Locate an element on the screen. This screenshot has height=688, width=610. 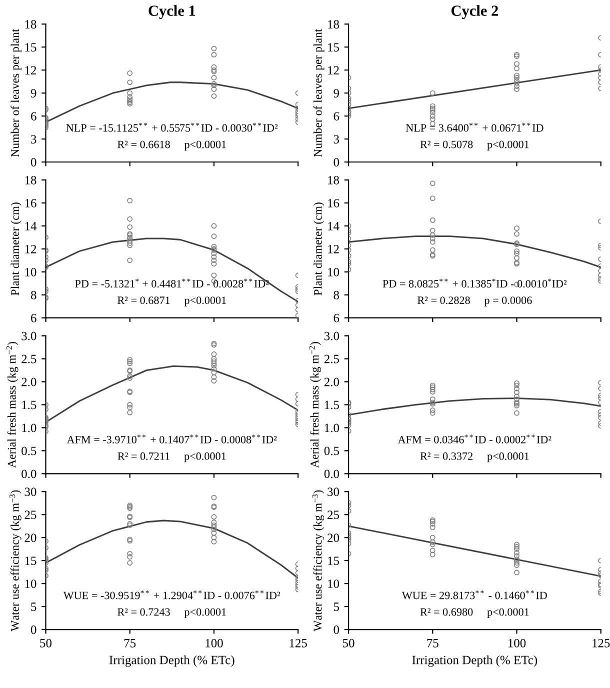
annotation: R² = 0.2828 p = 0.0006 is located at coordinates (475, 301).